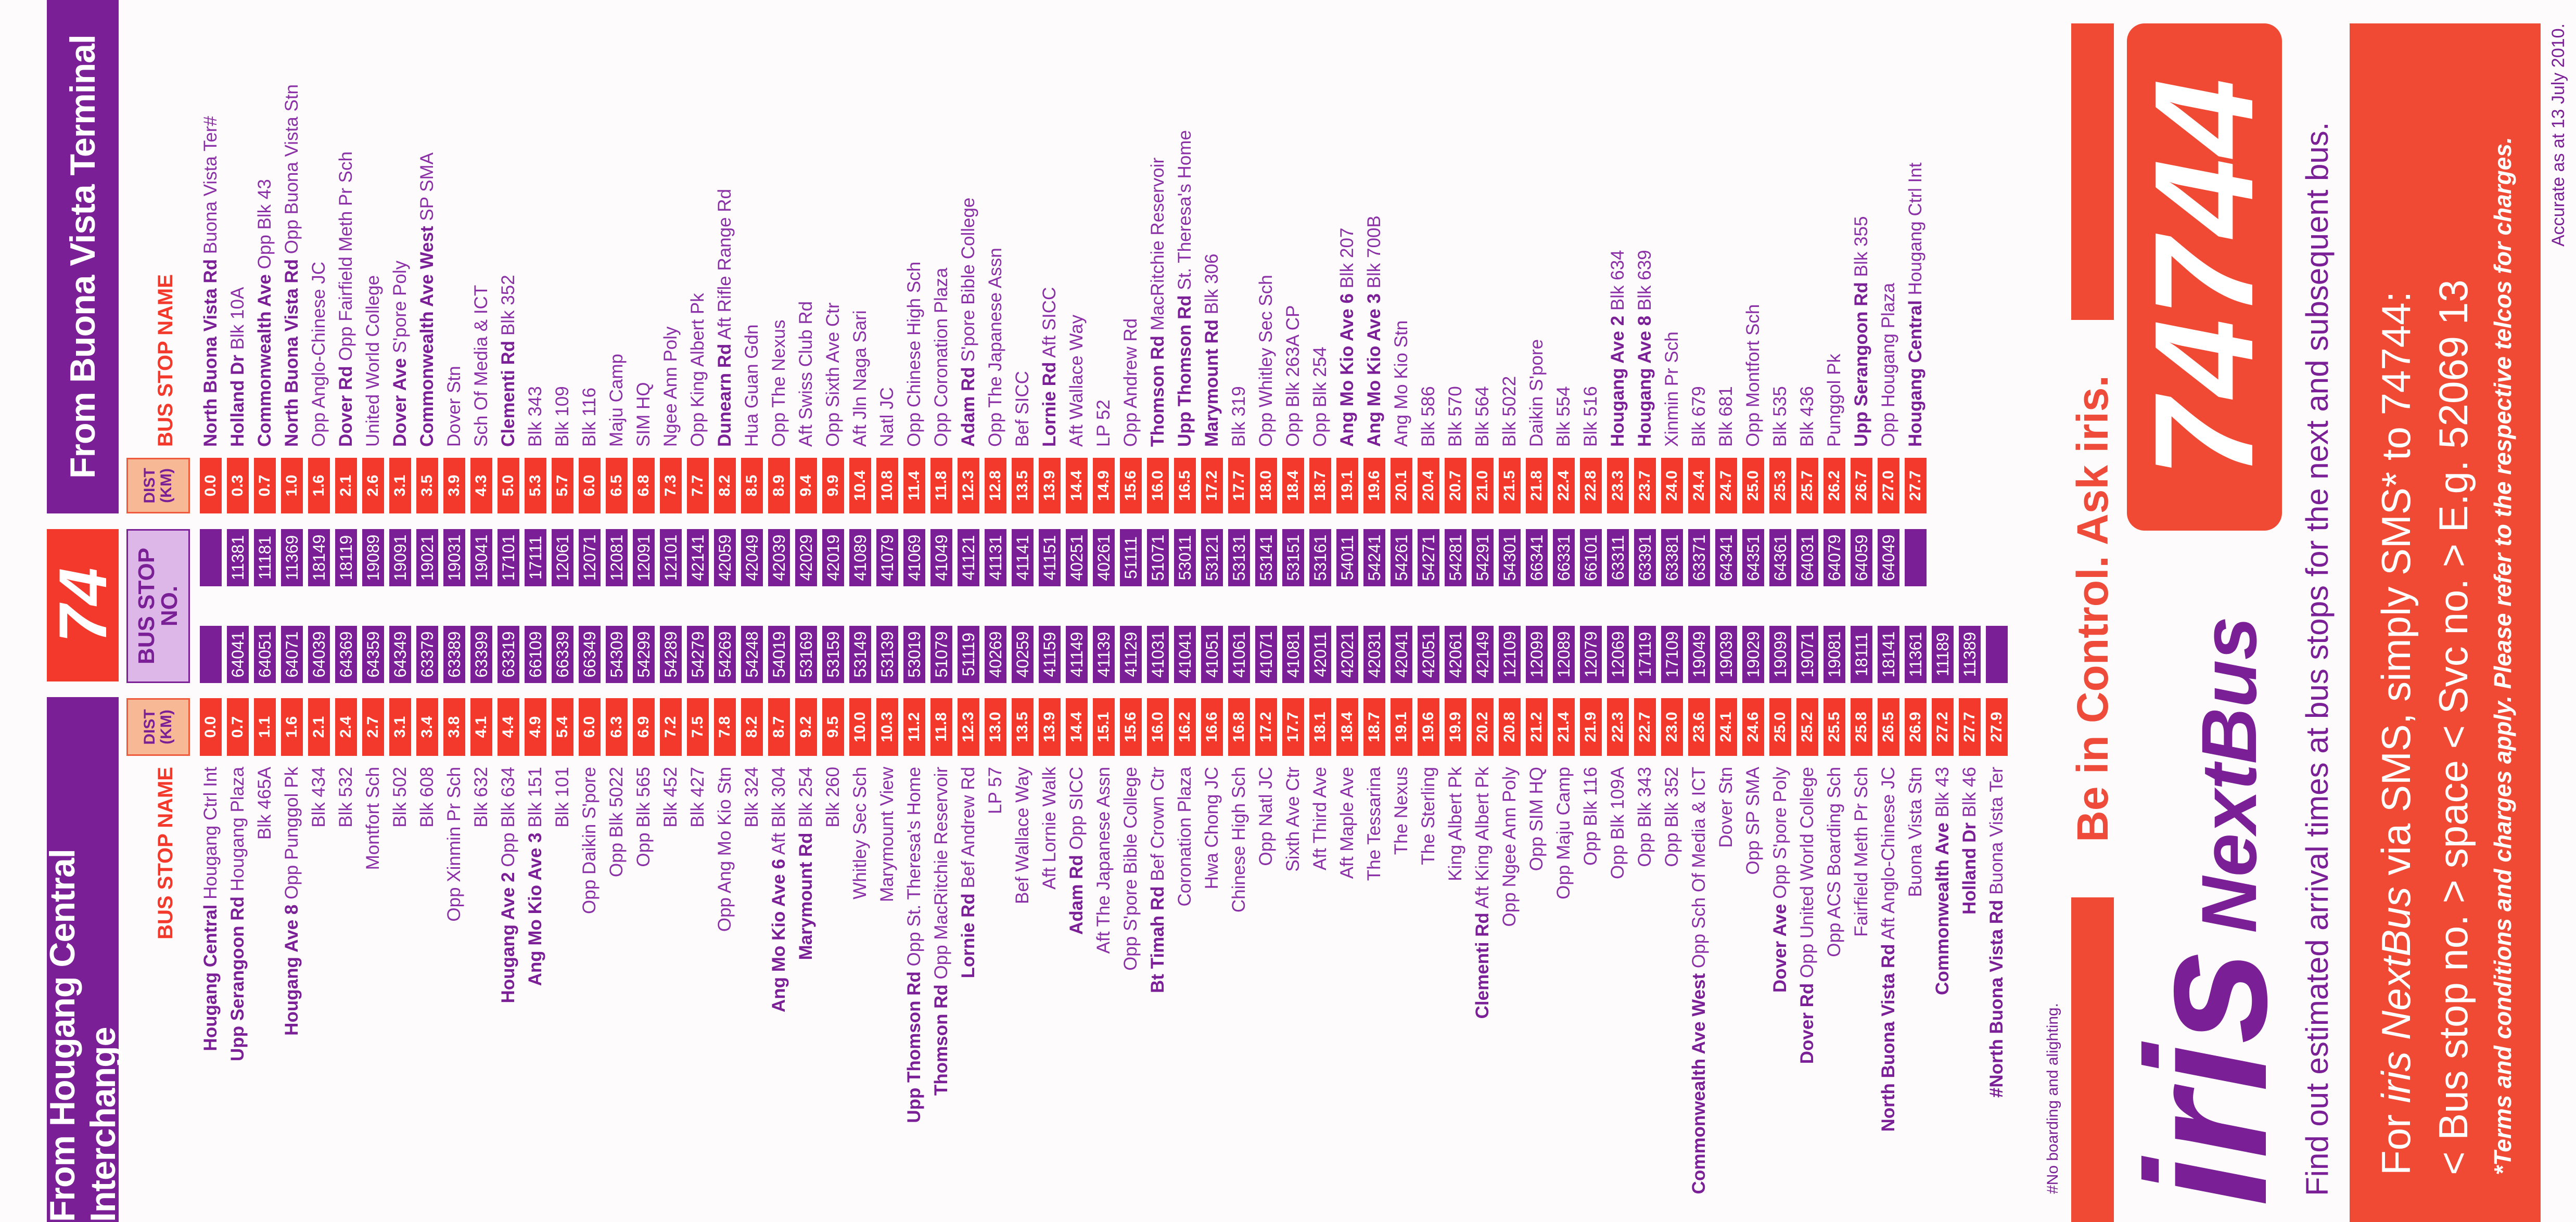  Describe the element at coordinates (400, 797) in the screenshot. I see `stop-landmark: Blk 502` at that location.